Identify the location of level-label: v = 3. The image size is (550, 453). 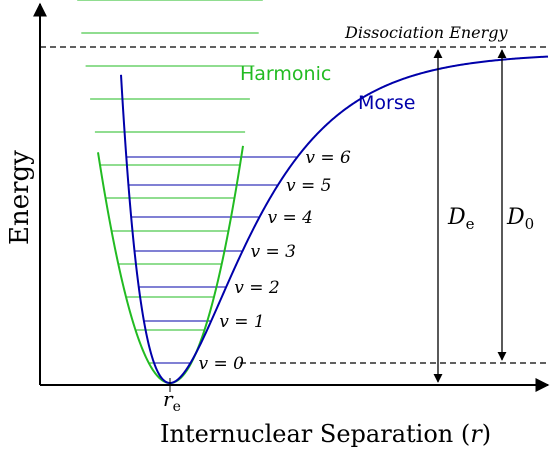
(273, 252).